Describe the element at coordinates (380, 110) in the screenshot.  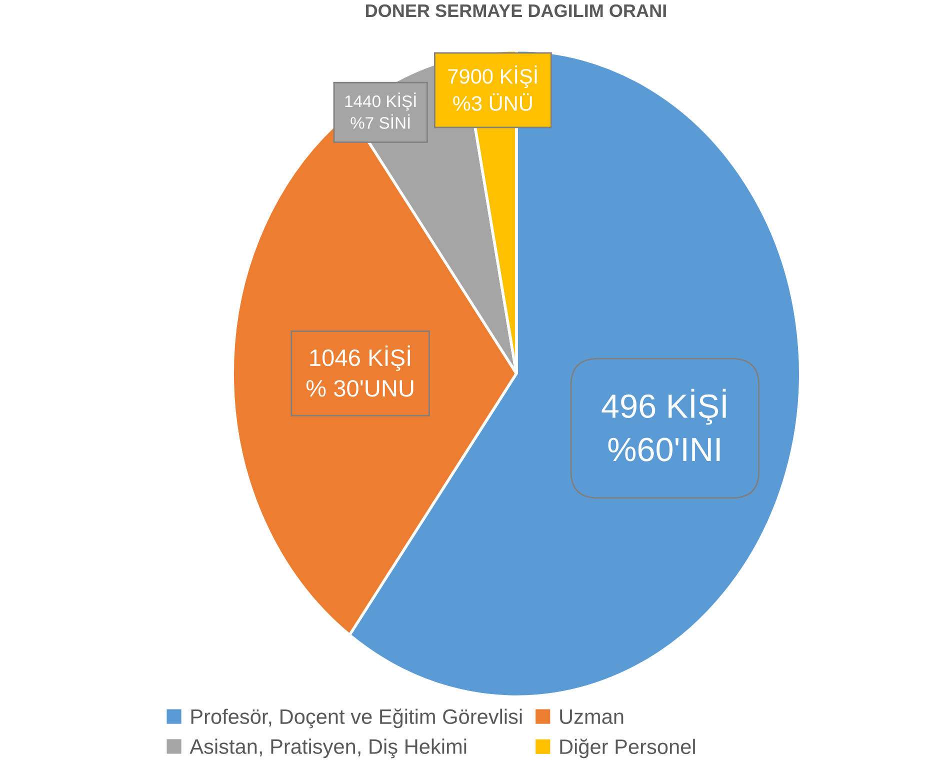
I see `data-label: 1440 KİŞİ %7 SİNİ` at that location.